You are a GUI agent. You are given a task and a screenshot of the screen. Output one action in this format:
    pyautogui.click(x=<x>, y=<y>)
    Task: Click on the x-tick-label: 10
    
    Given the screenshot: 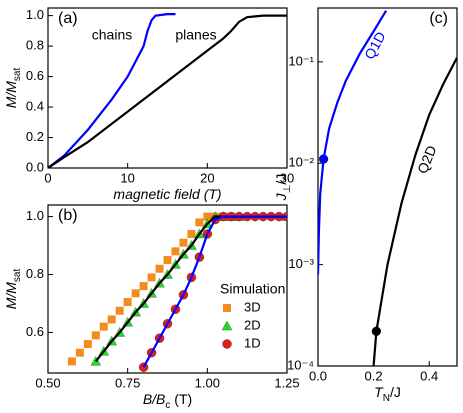 What is the action you would take?
    pyautogui.click(x=127, y=177)
    